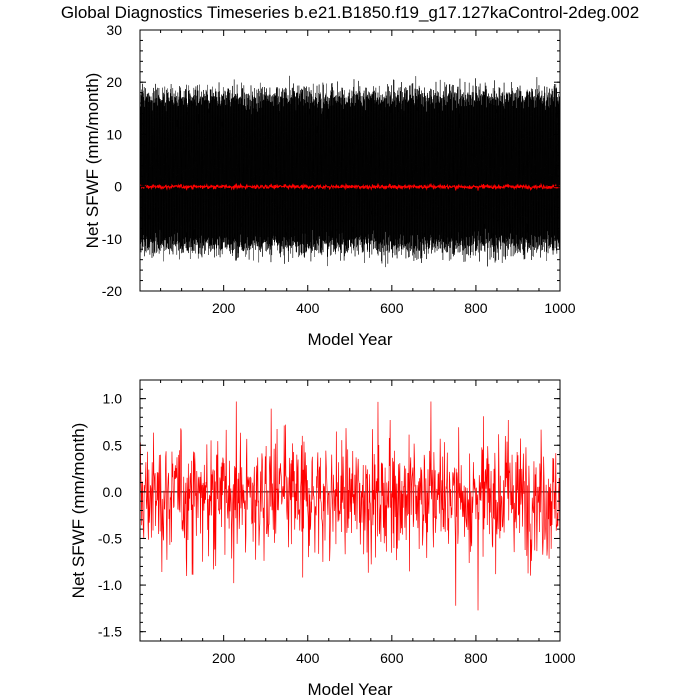  I want to click on top-x-tick-label: 400, so click(308, 308).